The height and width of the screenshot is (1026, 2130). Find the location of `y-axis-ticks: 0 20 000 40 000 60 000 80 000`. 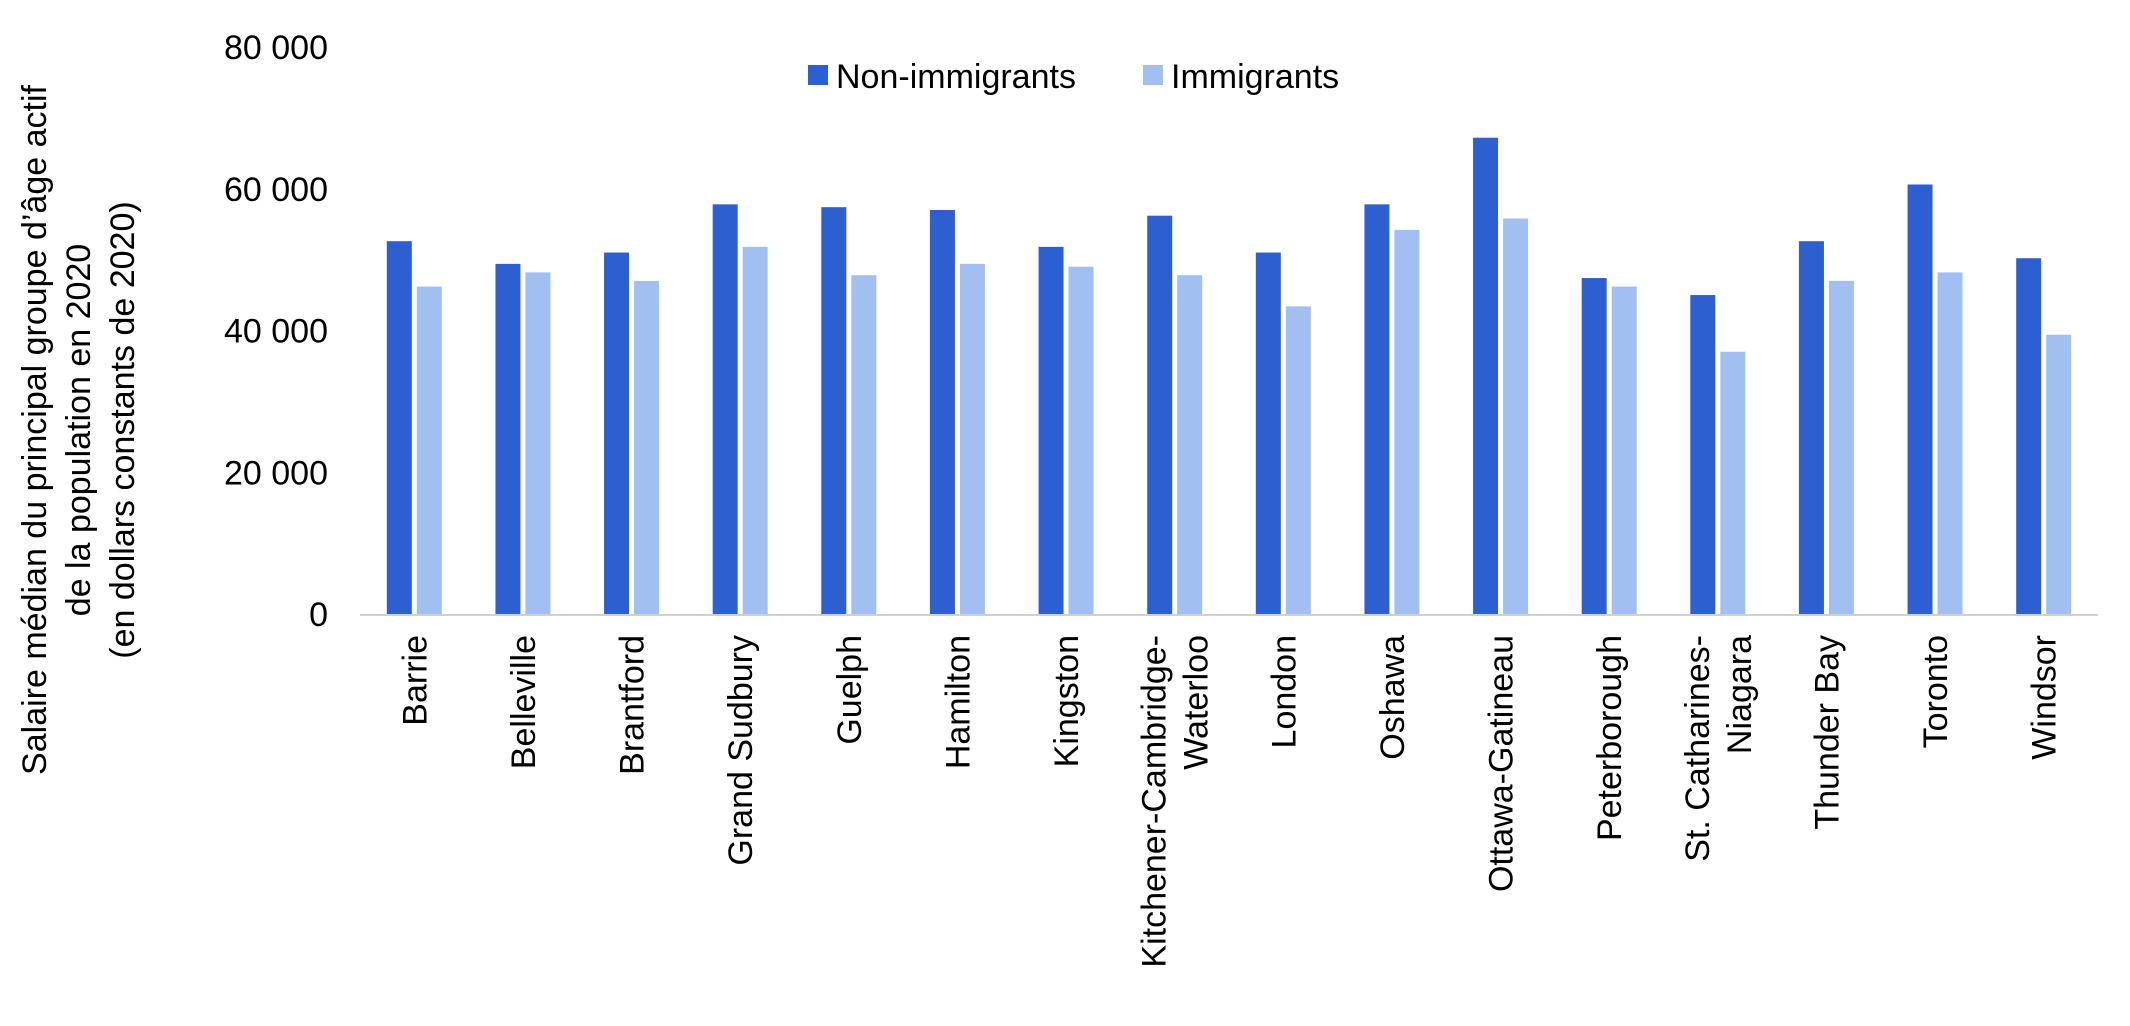

y-axis-ticks: 0 20 000 40 000 60 000 80 000 is located at coordinates (276, 331).